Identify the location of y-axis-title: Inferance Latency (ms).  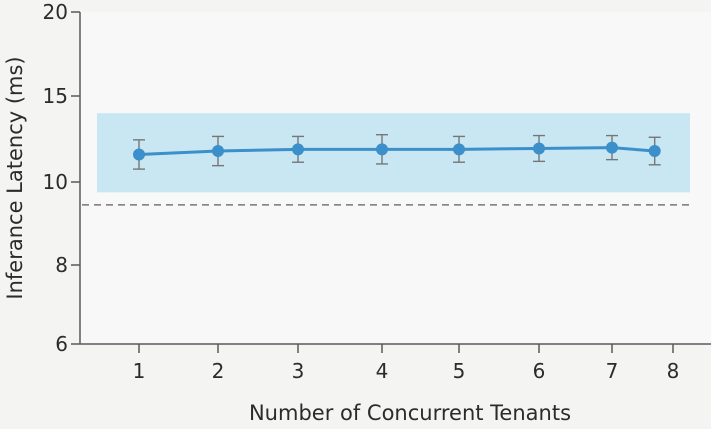
(15, 177).